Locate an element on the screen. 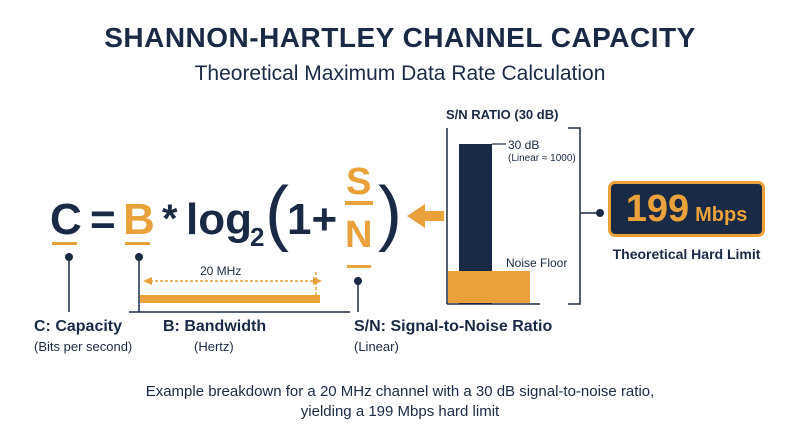 The height and width of the screenshot is (447, 800). signal-symbol: S is located at coordinates (359, 182).